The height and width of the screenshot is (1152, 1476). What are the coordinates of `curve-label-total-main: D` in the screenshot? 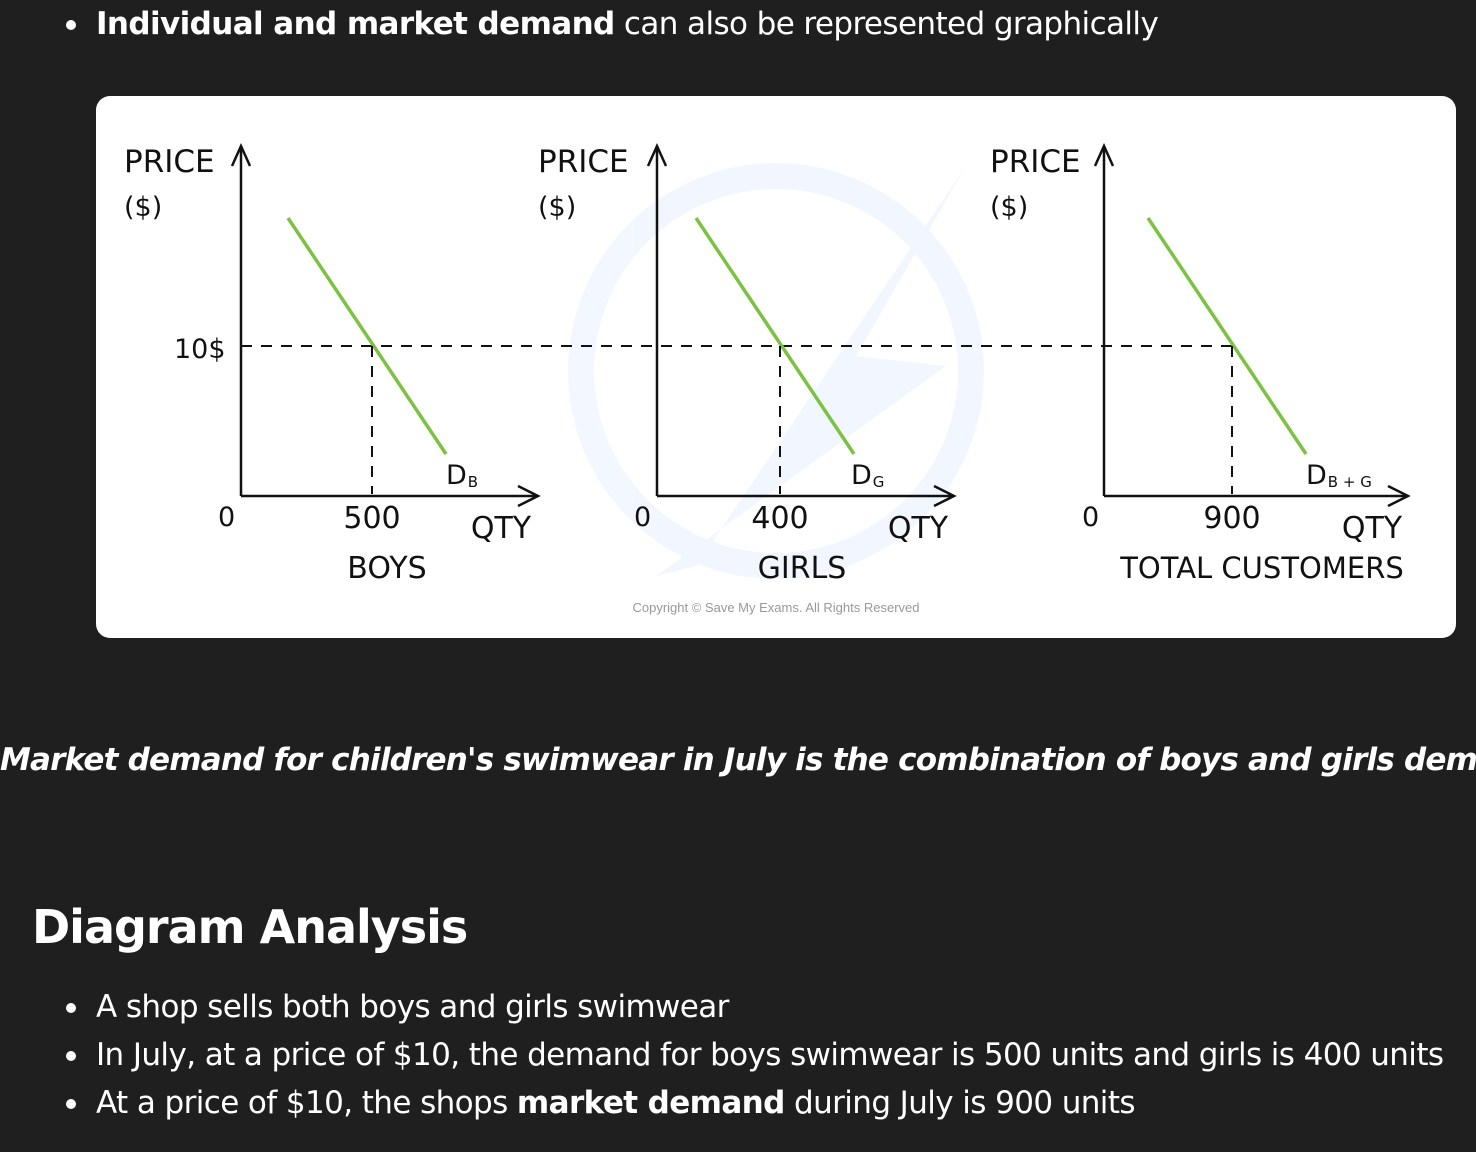 It's located at (1316, 475).